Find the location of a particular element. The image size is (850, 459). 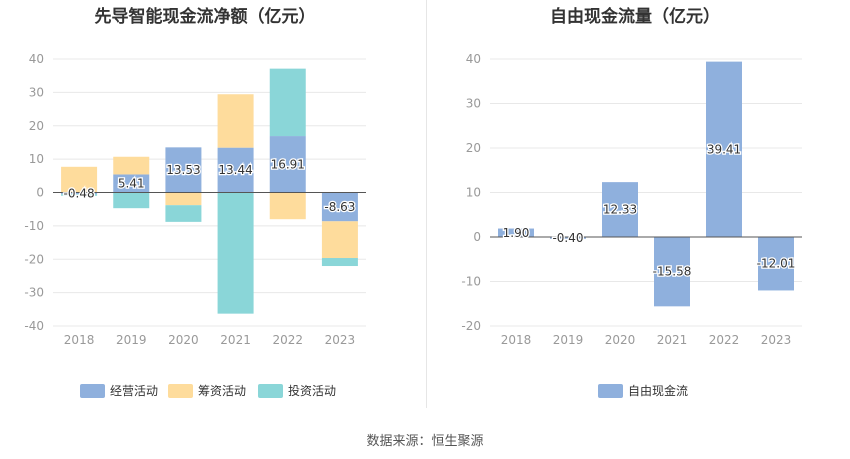

chart1-ytick-label: 40 is located at coordinates (36, 59).